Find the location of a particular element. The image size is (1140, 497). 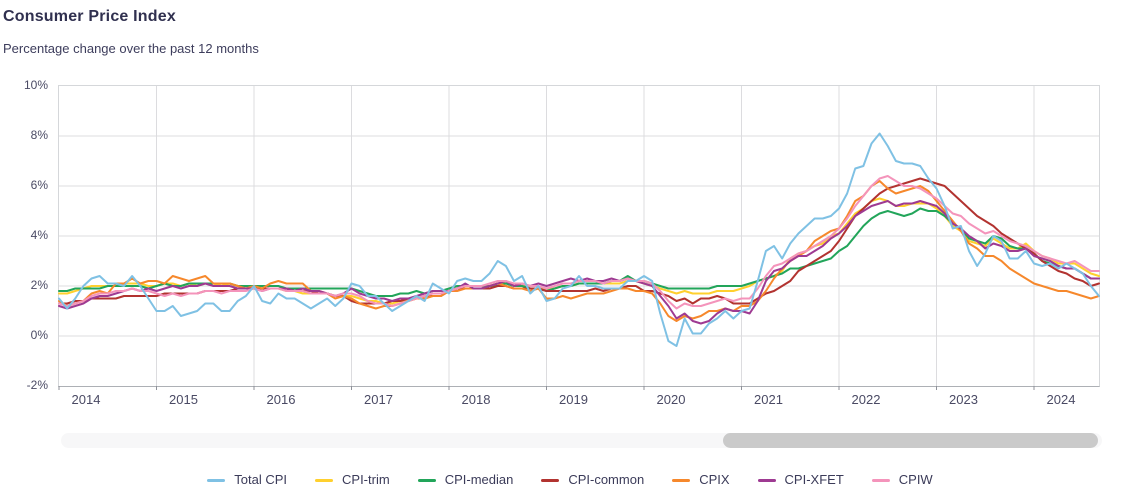

y-axis-label: 4% is located at coordinates (39, 235).